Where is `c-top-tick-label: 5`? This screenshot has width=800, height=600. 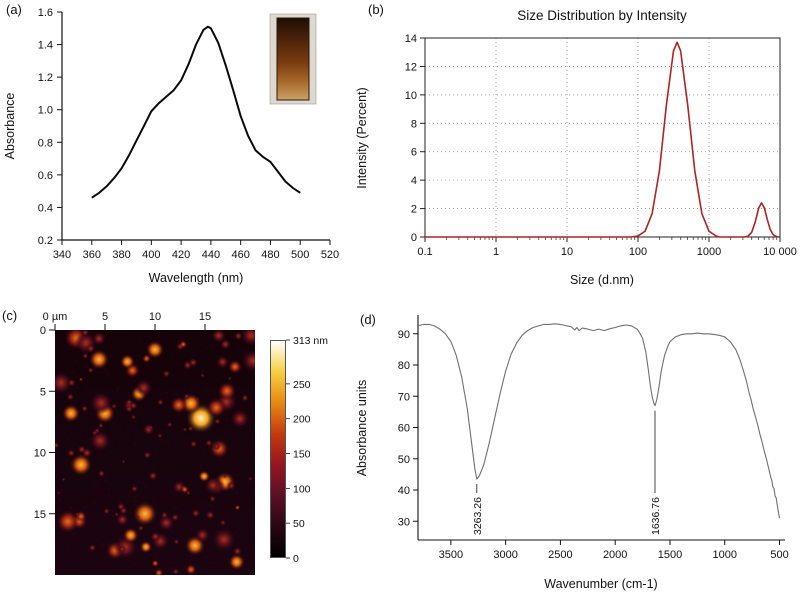
c-top-tick-label: 5 is located at coordinates (105, 317).